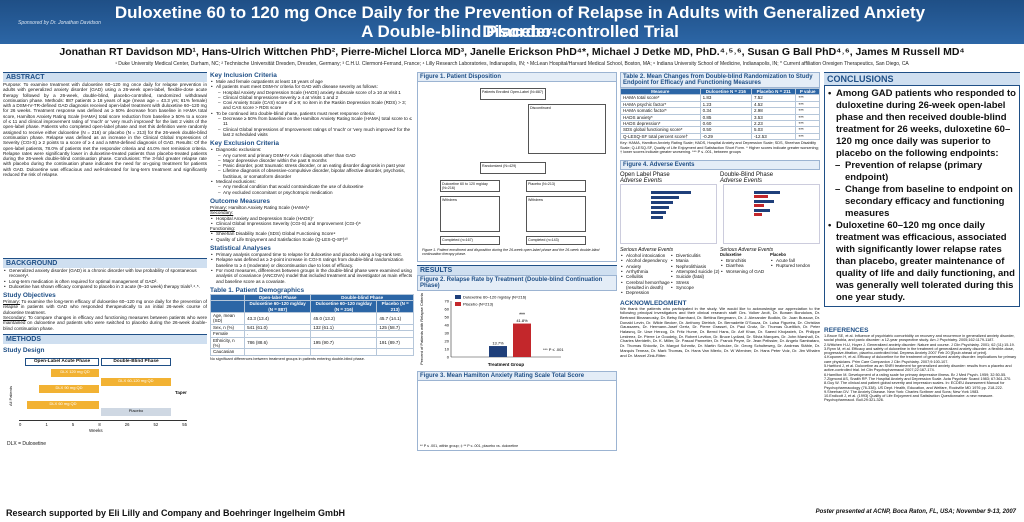 The image size is (1024, 522). Describe the element at coordinates (520, 31) in the screenshot. I see `title-line-2: A Double-blind Placebo-controlled Trial` at that location.